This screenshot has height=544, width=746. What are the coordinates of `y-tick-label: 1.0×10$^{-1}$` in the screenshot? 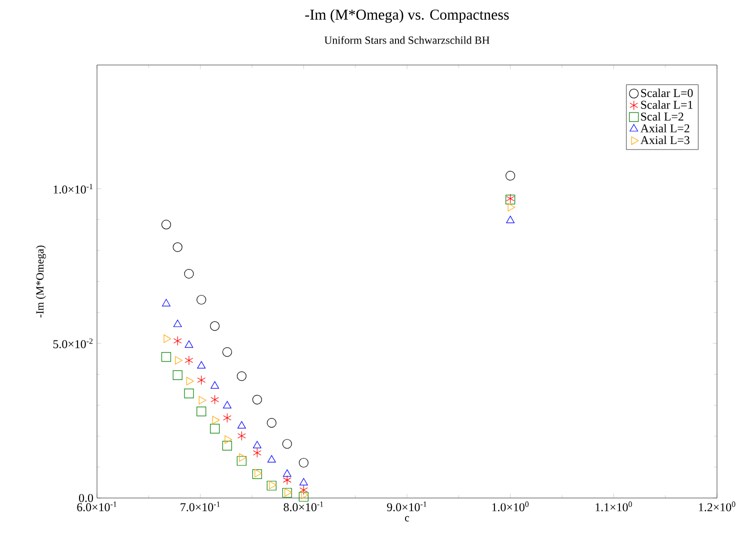 It's located at (73, 189).